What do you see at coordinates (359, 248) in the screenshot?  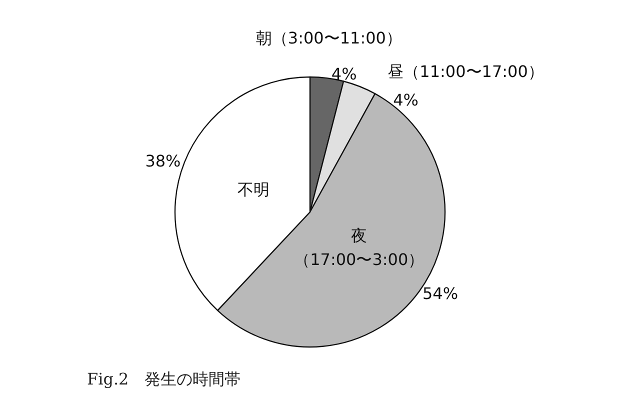 I see `slice-label: 夜（17:00〜3:00）` at bounding box center [359, 248].